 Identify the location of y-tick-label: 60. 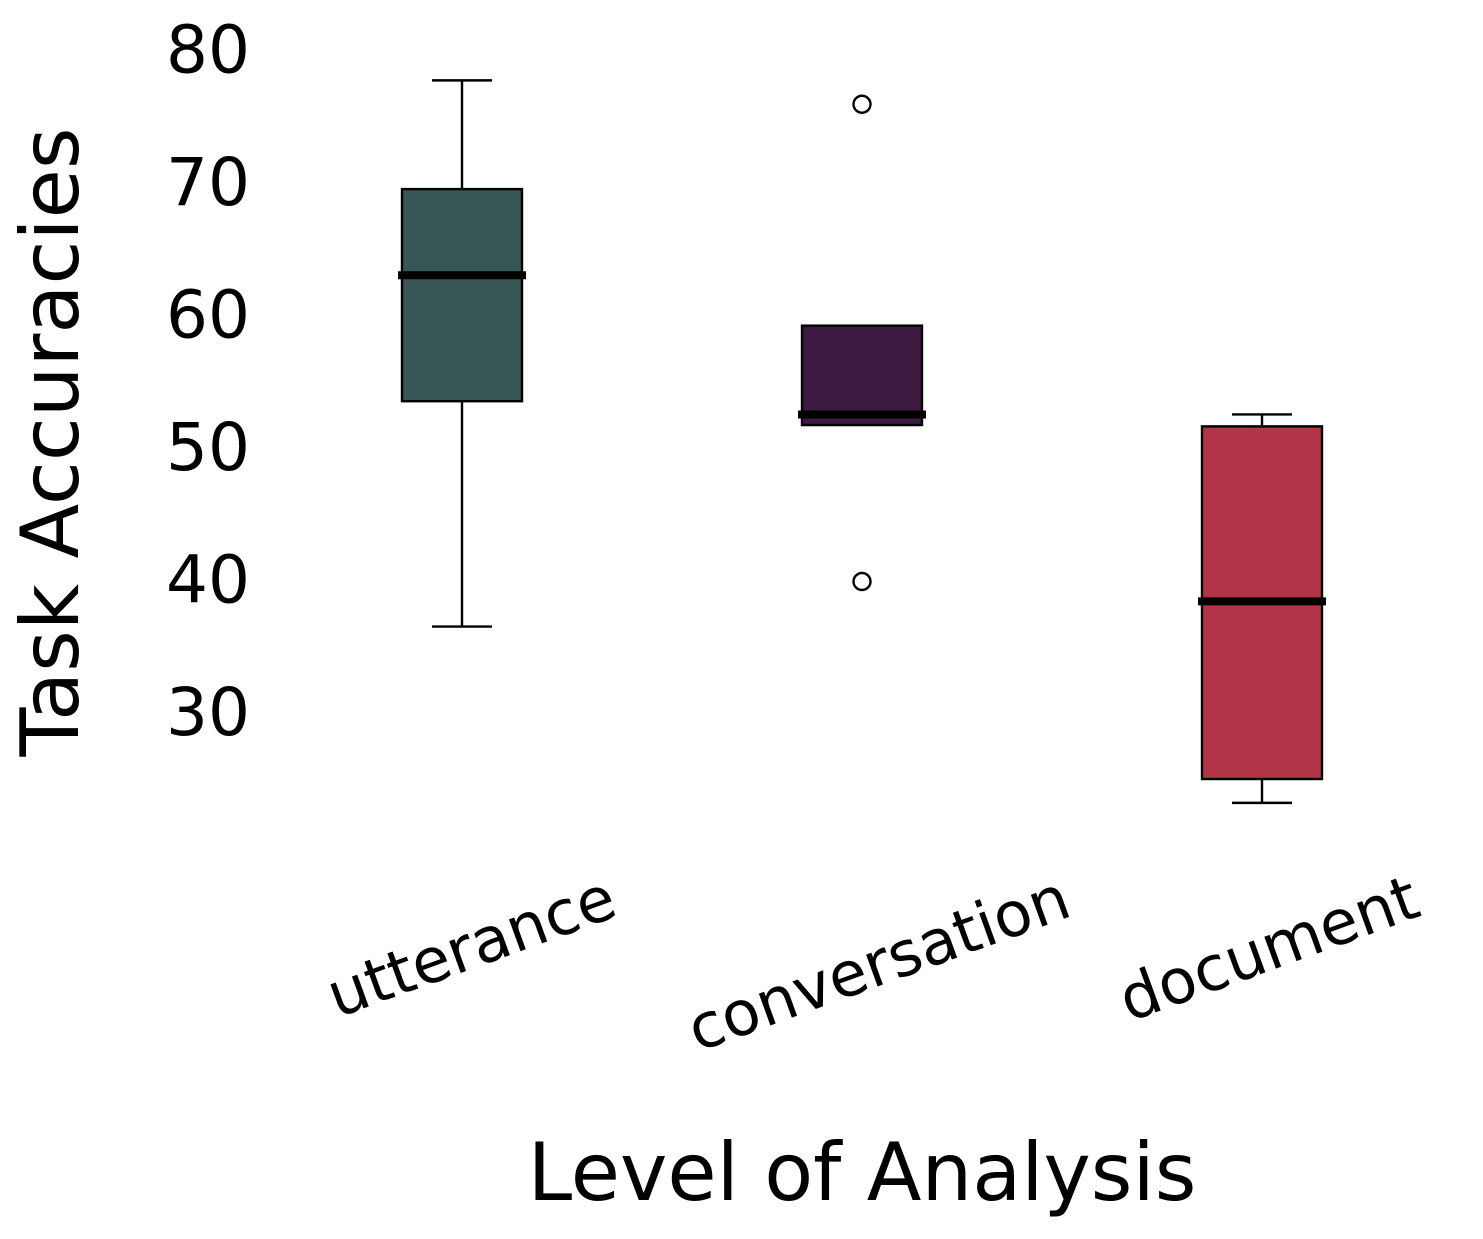
(208, 315).